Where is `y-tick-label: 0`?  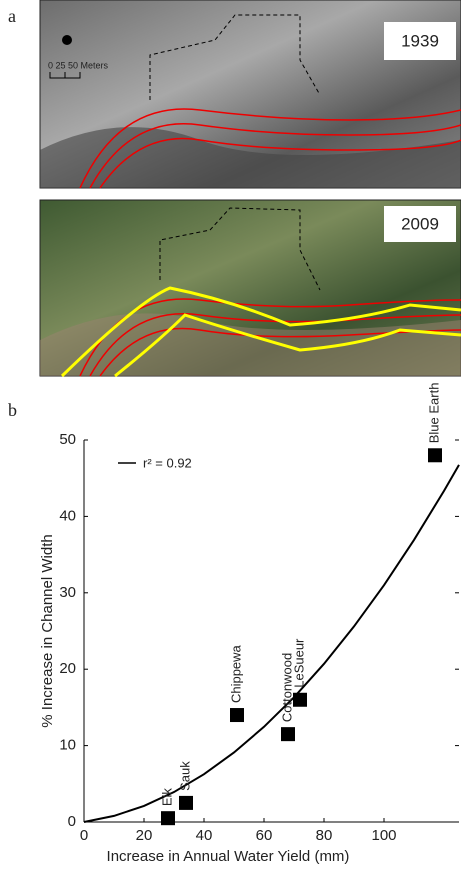
y-tick-label: 0 is located at coordinates (72, 821).